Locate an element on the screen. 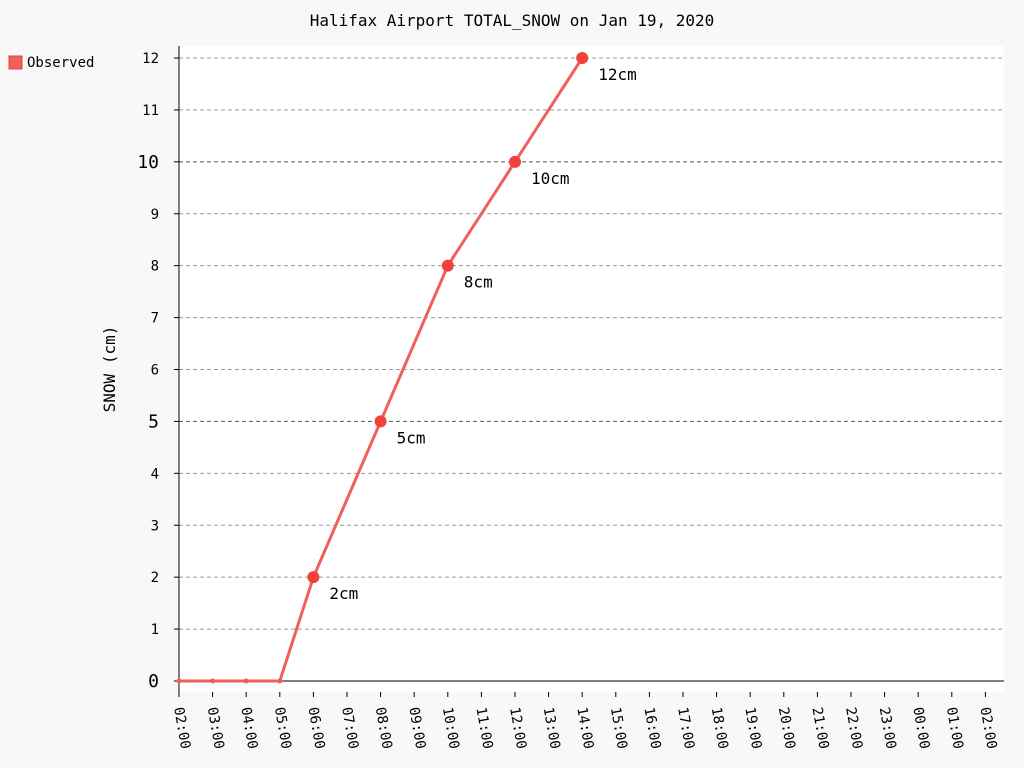 The height and width of the screenshot is (768, 1024). x-tick-label: 10:00 is located at coordinates (450, 728).